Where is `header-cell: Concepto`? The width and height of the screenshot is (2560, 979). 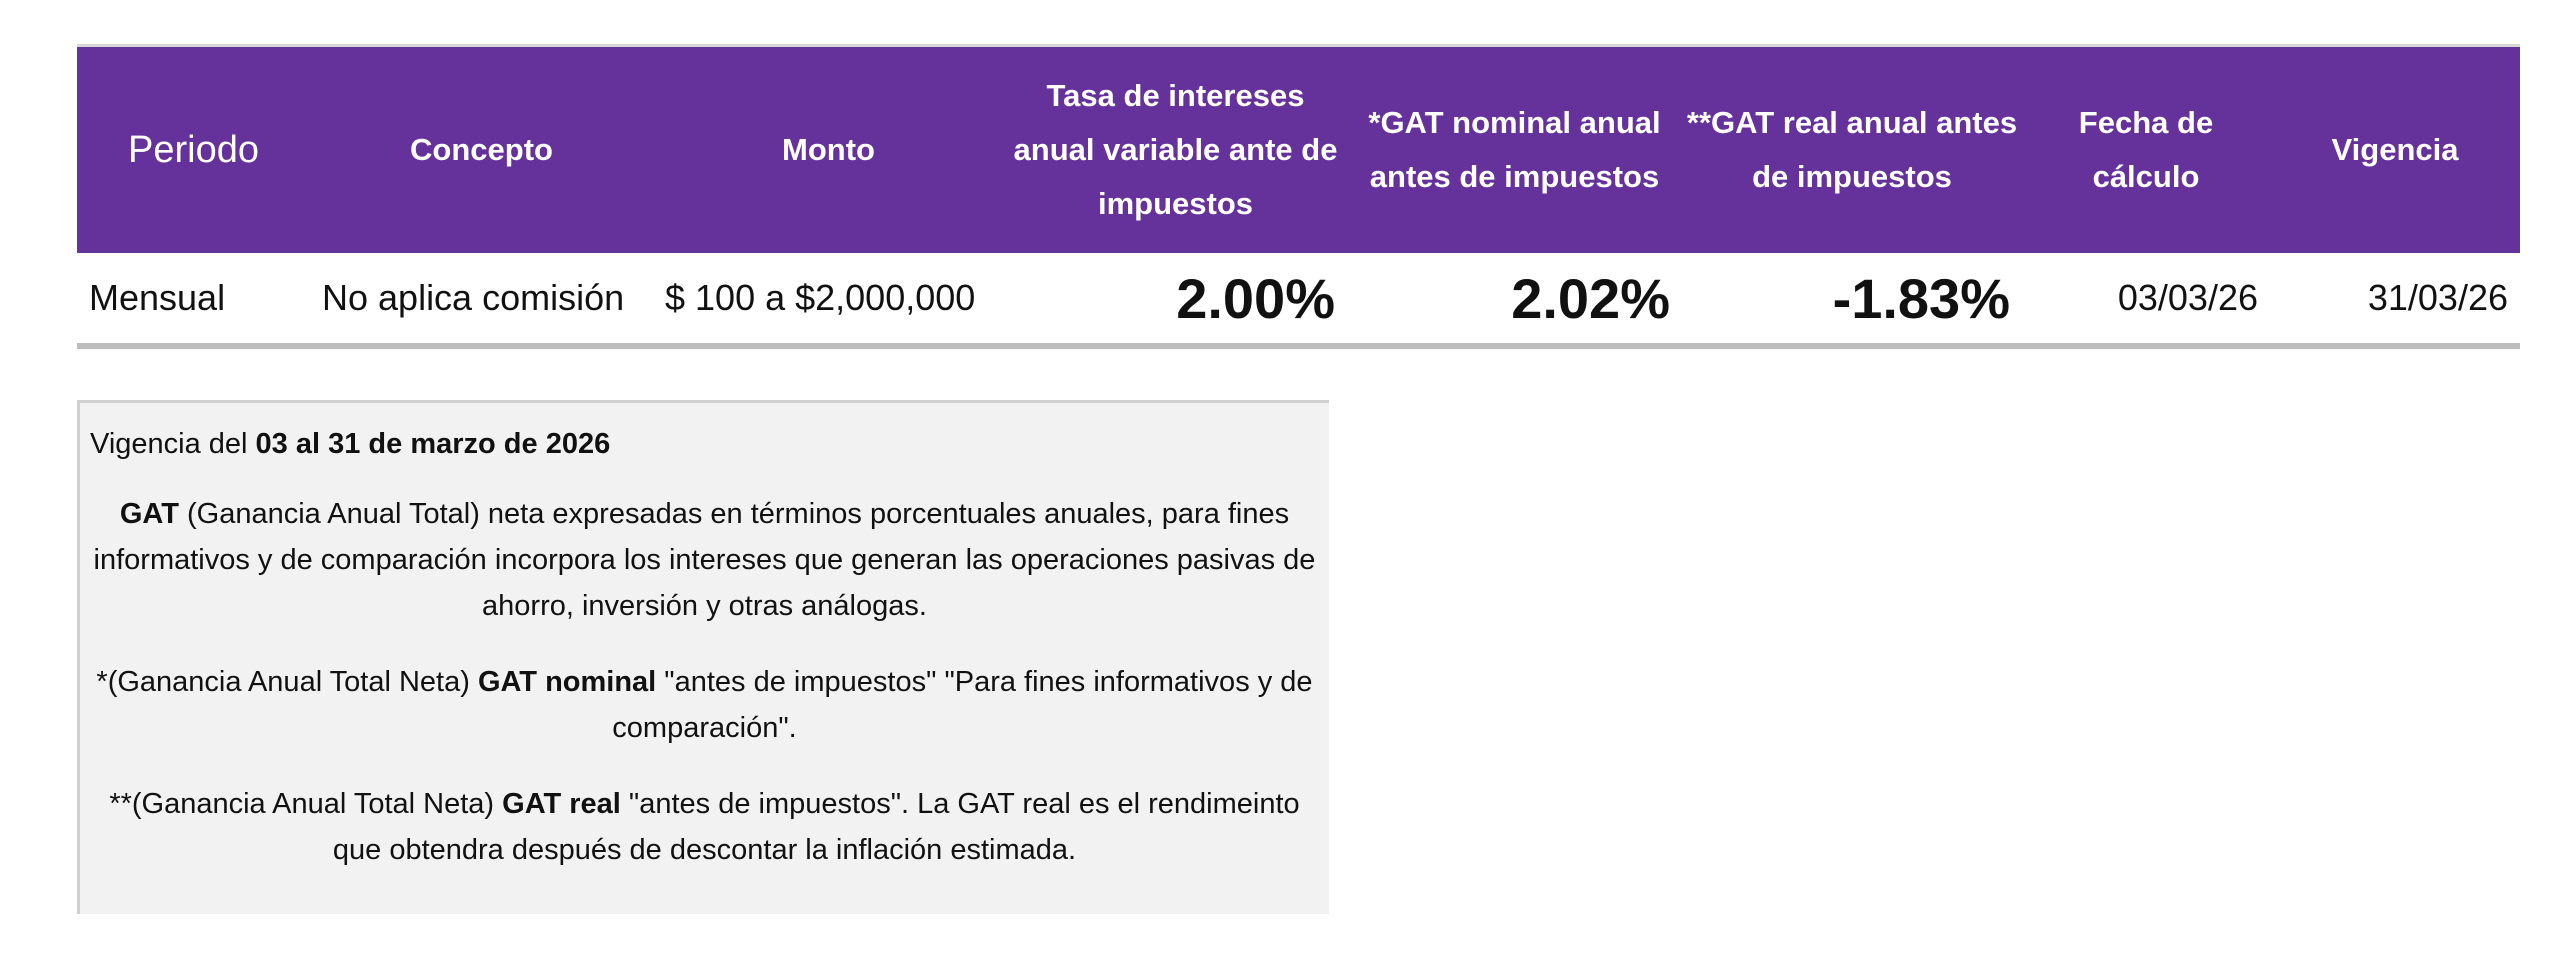 header-cell: Concepto is located at coordinates (481, 149).